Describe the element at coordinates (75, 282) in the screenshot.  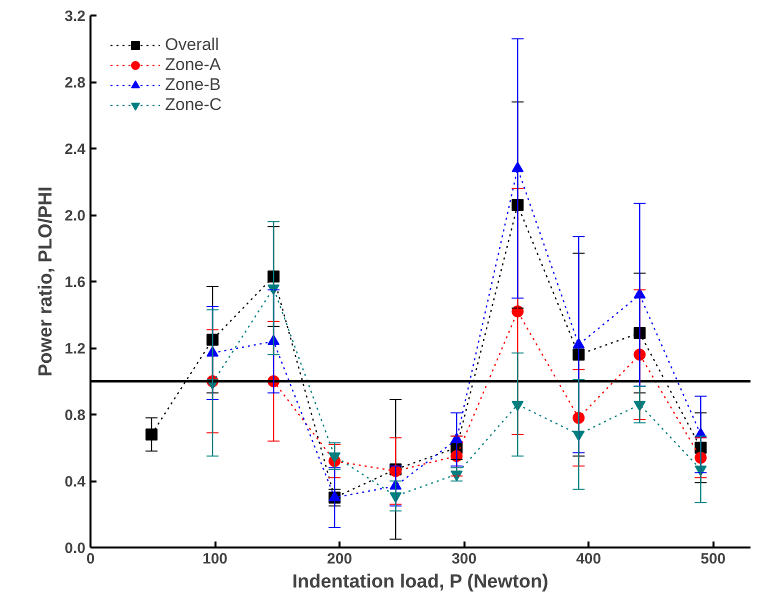
I see `y-tick-label: 1.6` at that location.